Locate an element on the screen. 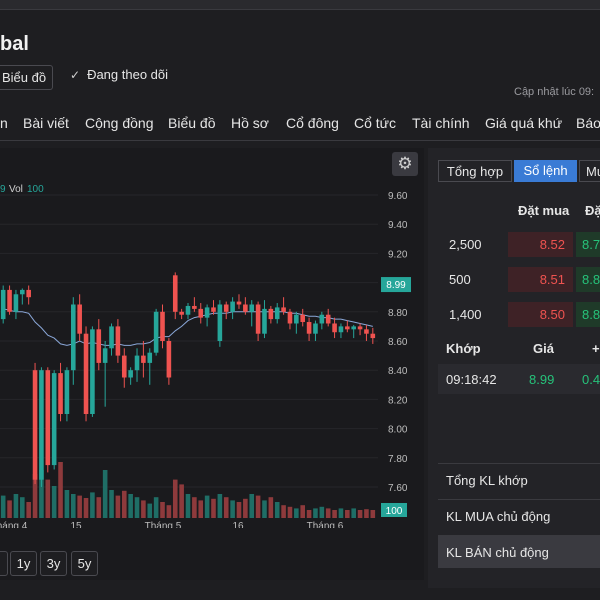  y-tick-label: 9.20 is located at coordinates (398, 254).